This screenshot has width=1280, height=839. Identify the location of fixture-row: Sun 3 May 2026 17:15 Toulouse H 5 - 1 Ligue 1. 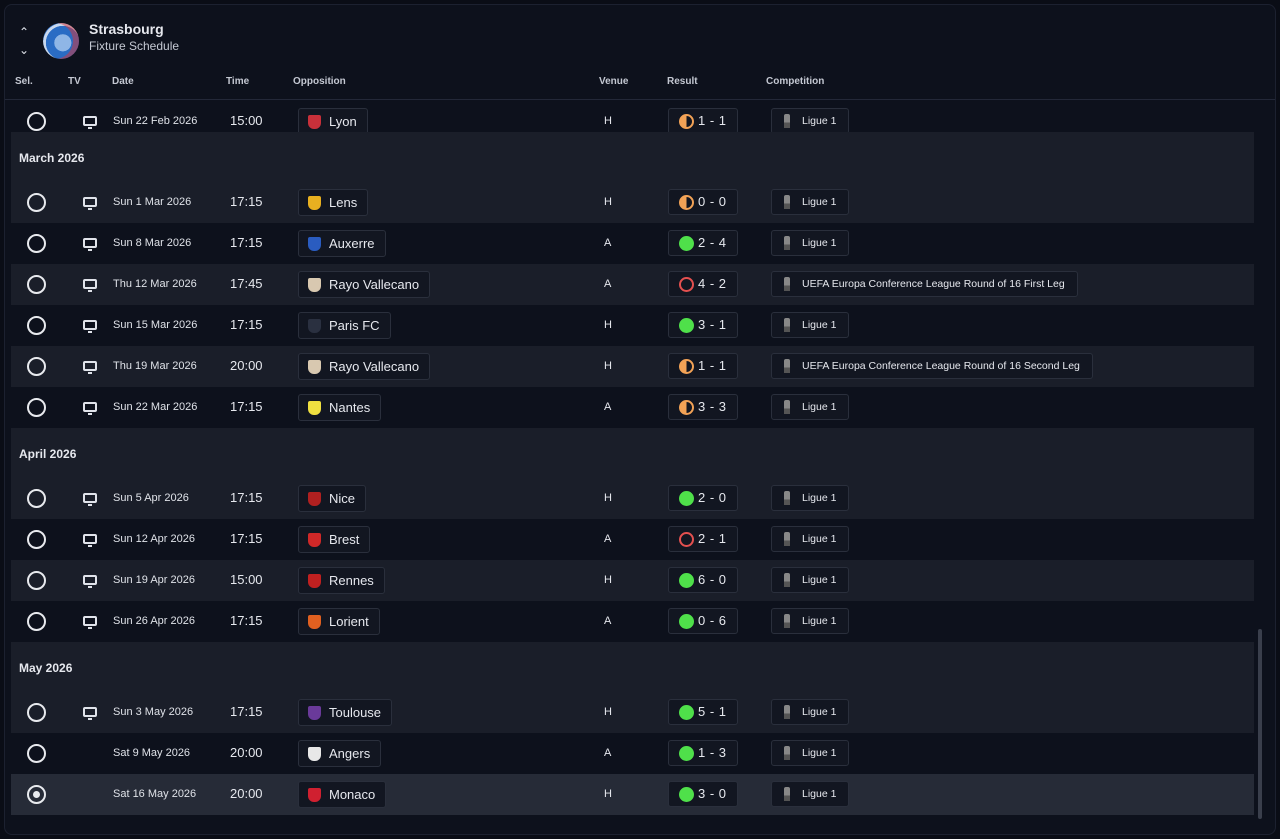
(632, 712).